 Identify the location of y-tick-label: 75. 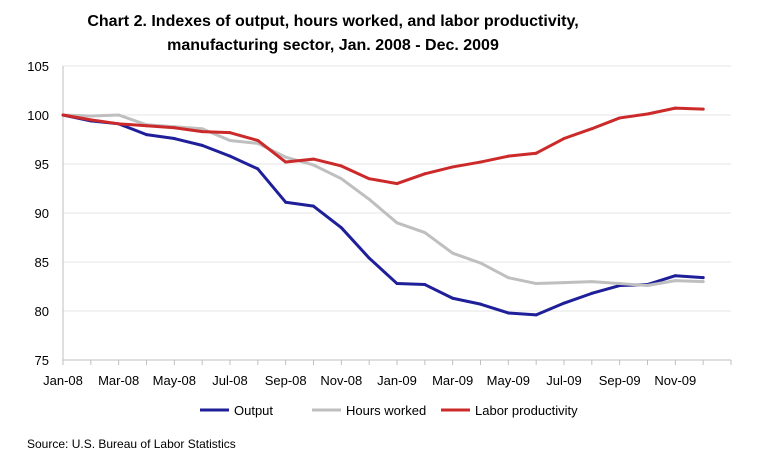
(42, 360).